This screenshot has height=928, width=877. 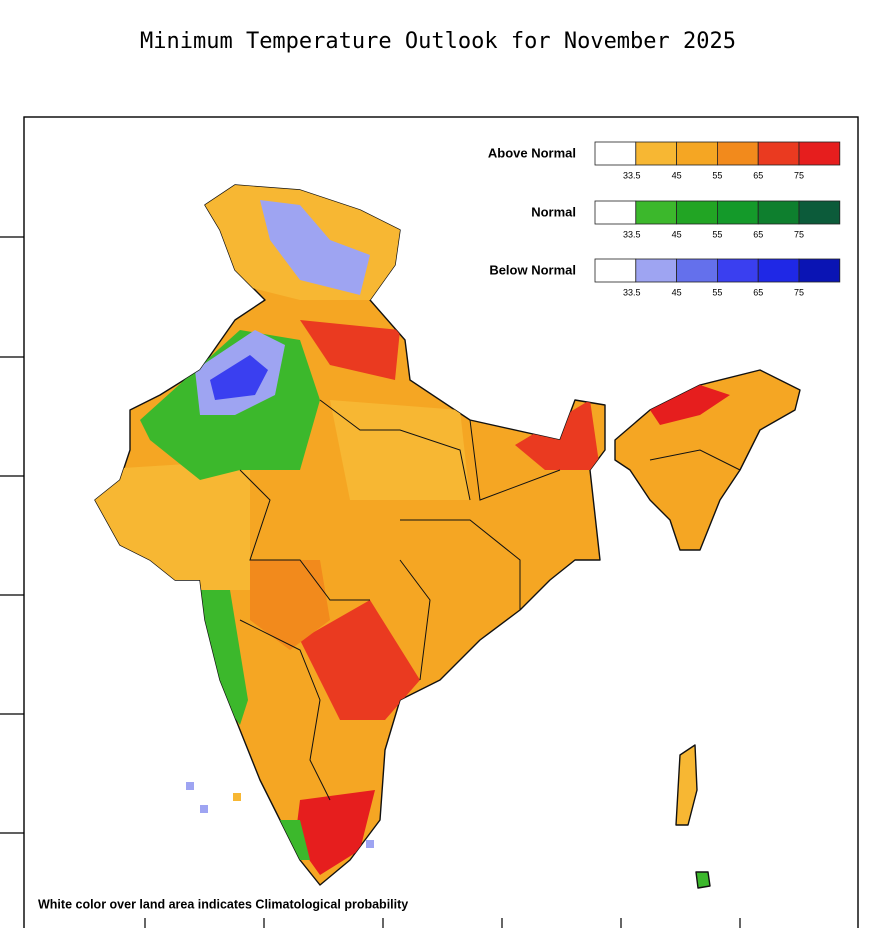 What do you see at coordinates (532, 269) in the screenshot?
I see `legend-label: Below Normal` at bounding box center [532, 269].